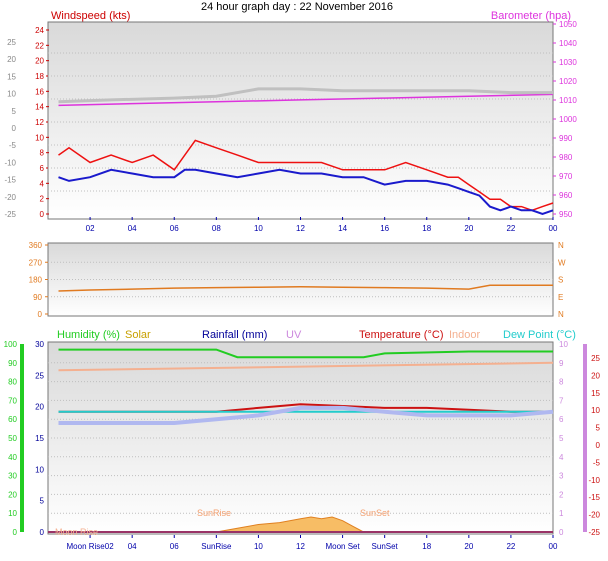 The width and height of the screenshot is (608, 561). What do you see at coordinates (561, 494) in the screenshot?
I see `uv-tick-label: 2` at bounding box center [561, 494].